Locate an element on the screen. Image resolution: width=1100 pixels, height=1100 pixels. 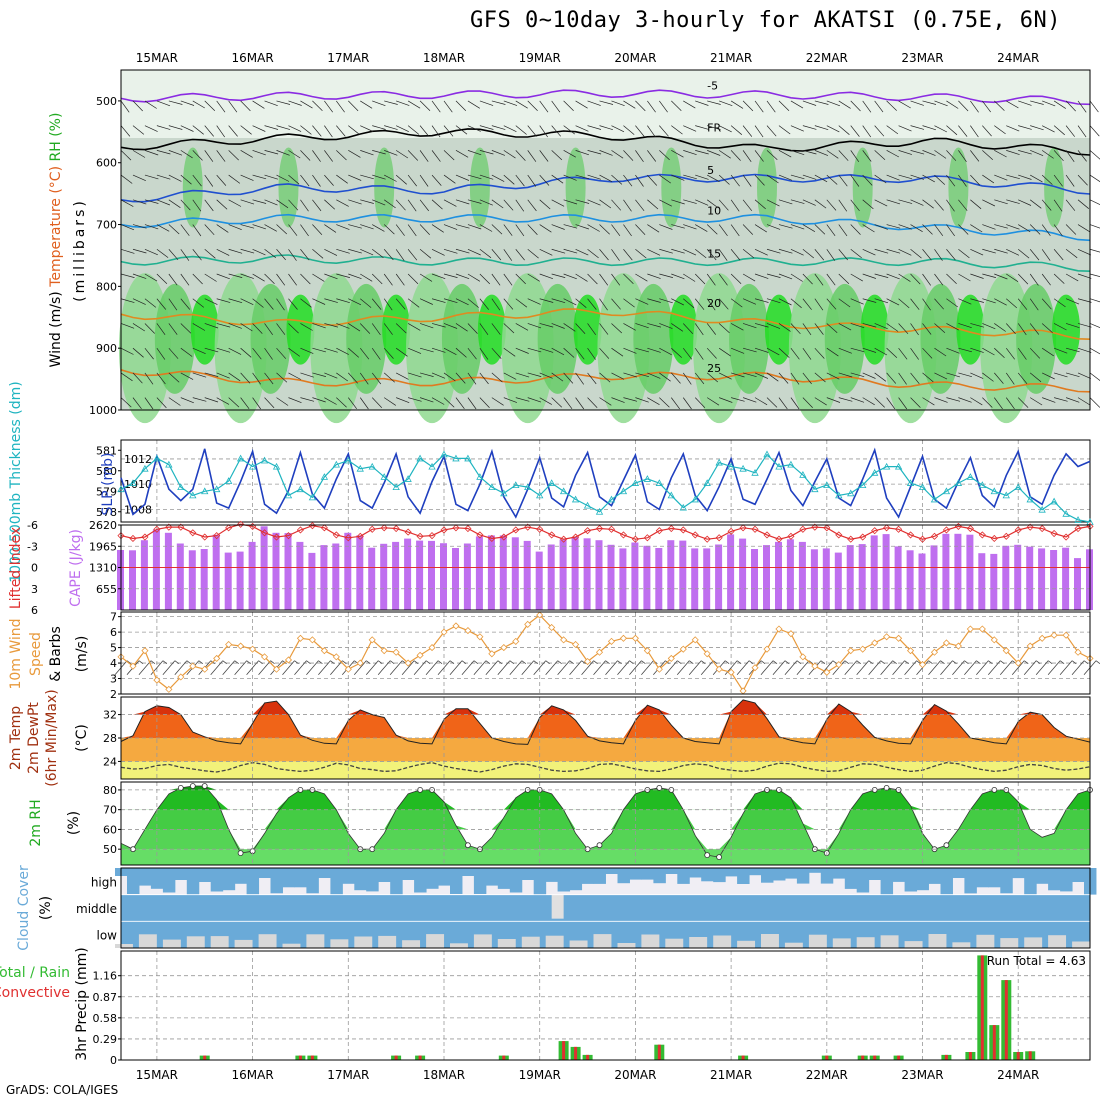
wind-barb-10m is located at coordinates (886, 667).